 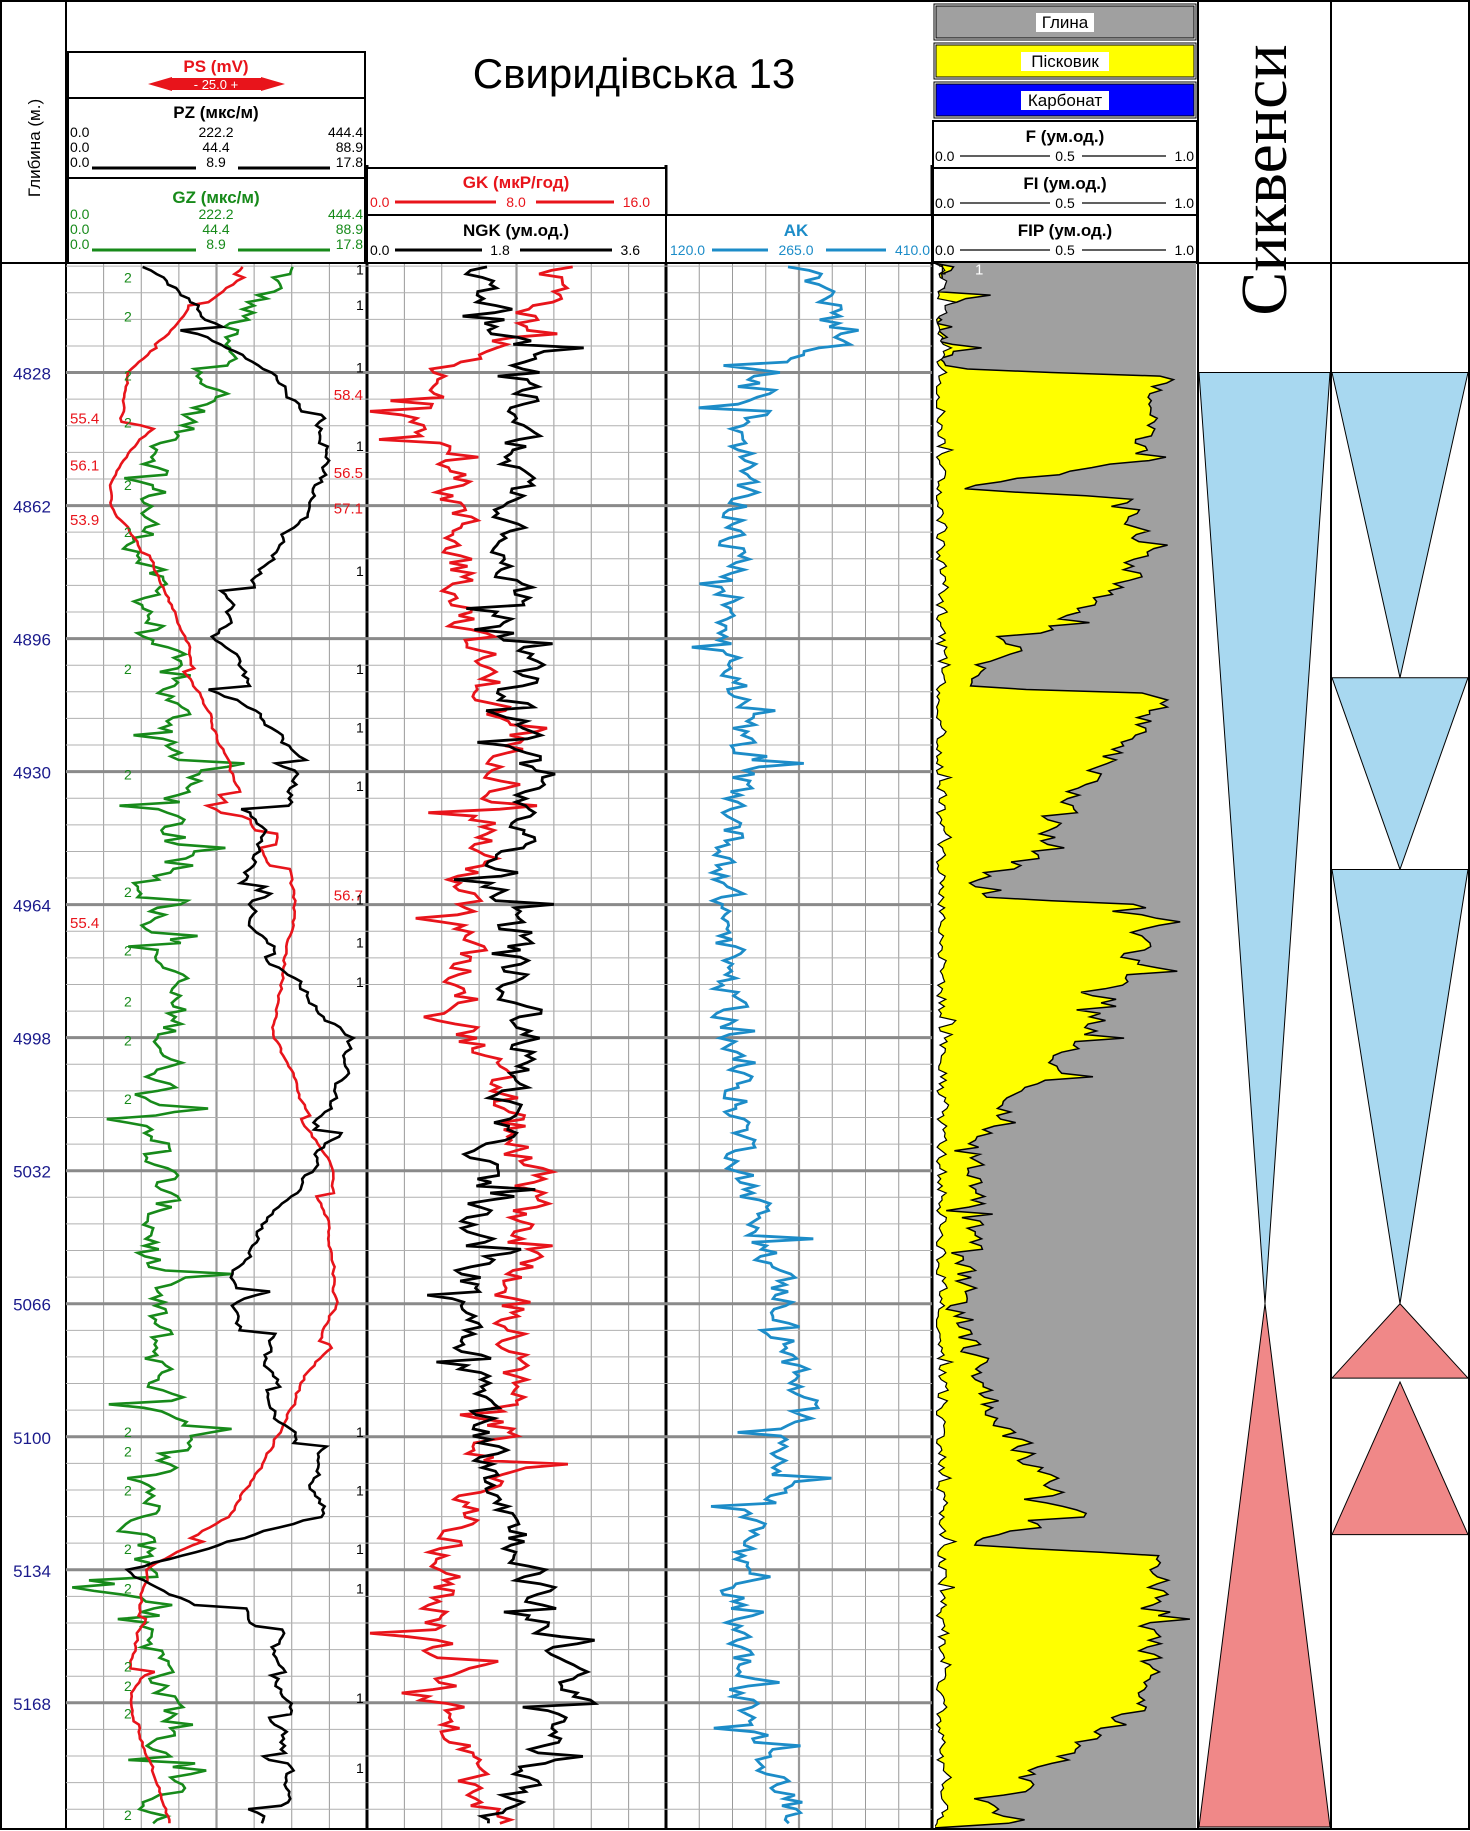 What do you see at coordinates (1065, 230) in the screenshot?
I see `fip-curve-label: FIP (ум.од.)` at bounding box center [1065, 230].